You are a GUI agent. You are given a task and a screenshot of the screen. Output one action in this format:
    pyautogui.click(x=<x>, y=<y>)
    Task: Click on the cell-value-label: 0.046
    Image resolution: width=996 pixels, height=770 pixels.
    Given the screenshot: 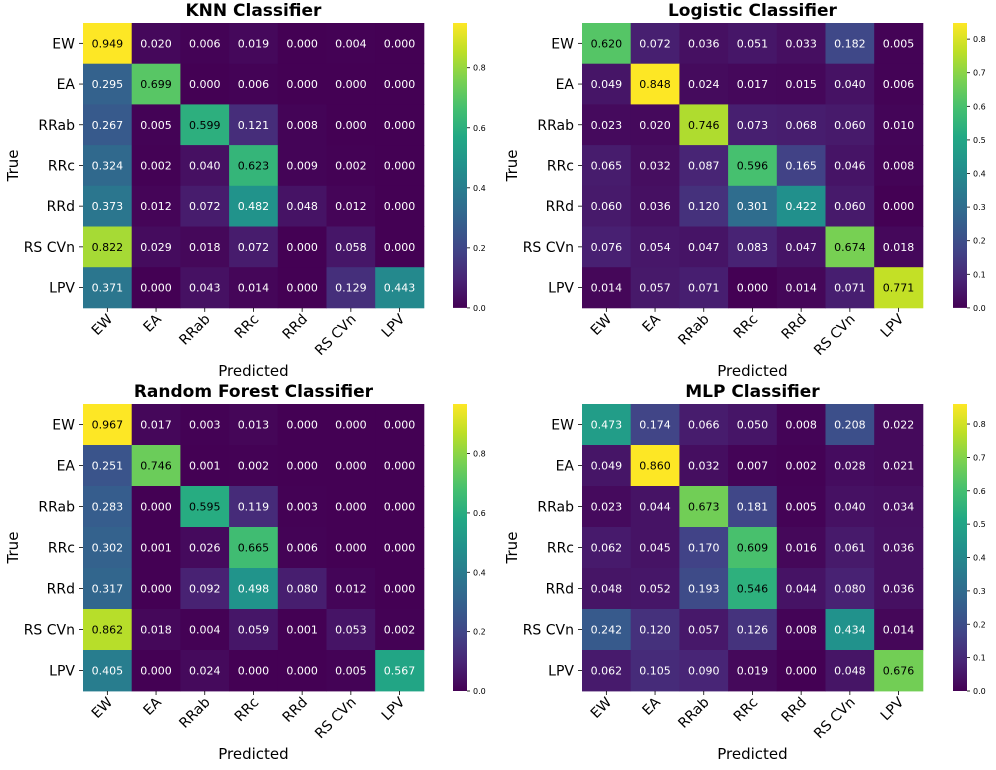 What is the action you would take?
    pyautogui.click(x=850, y=165)
    